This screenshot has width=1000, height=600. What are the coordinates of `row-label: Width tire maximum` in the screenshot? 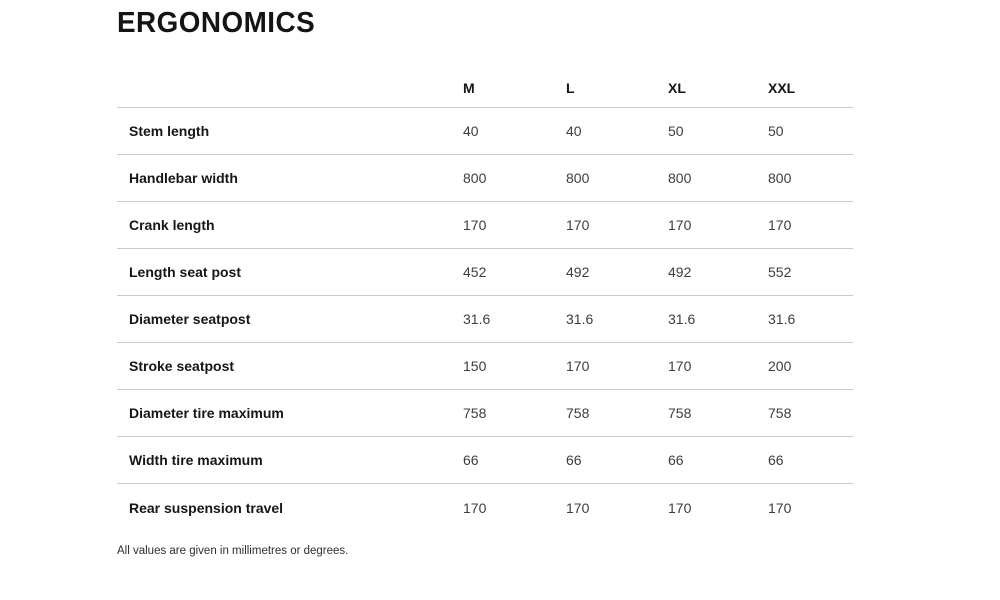 It's located at (196, 460).